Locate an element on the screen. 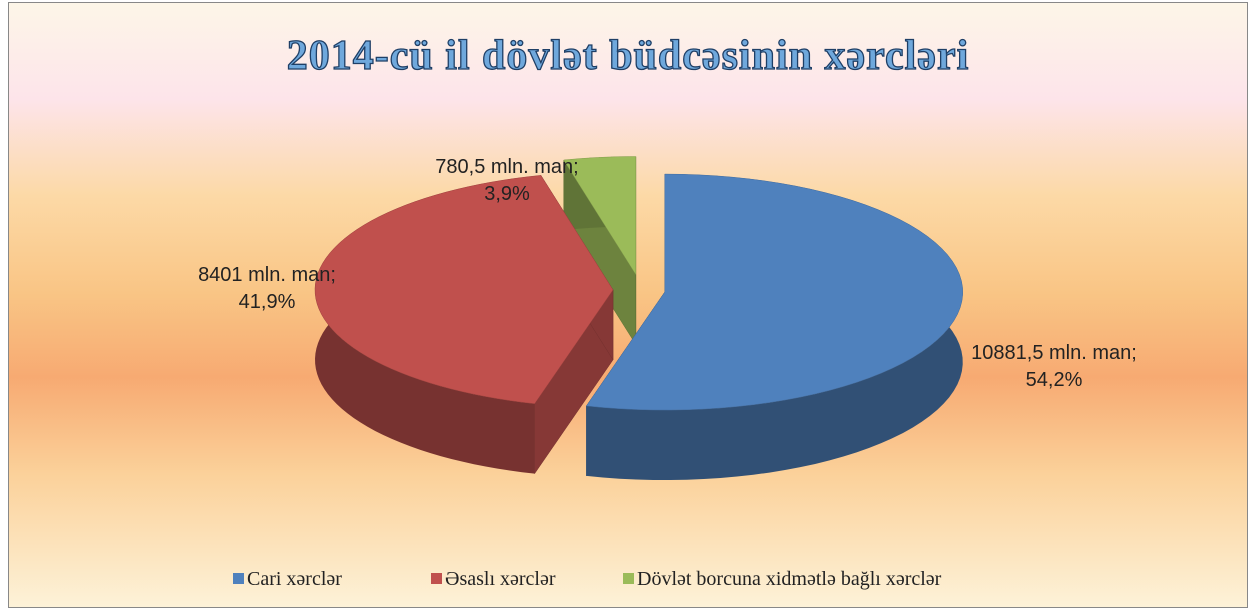  legend-label: Cari xərclər is located at coordinates (294, 579).